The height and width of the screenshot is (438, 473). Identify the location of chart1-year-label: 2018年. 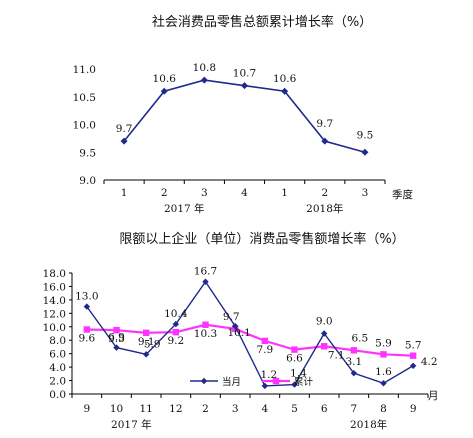
(324, 208).